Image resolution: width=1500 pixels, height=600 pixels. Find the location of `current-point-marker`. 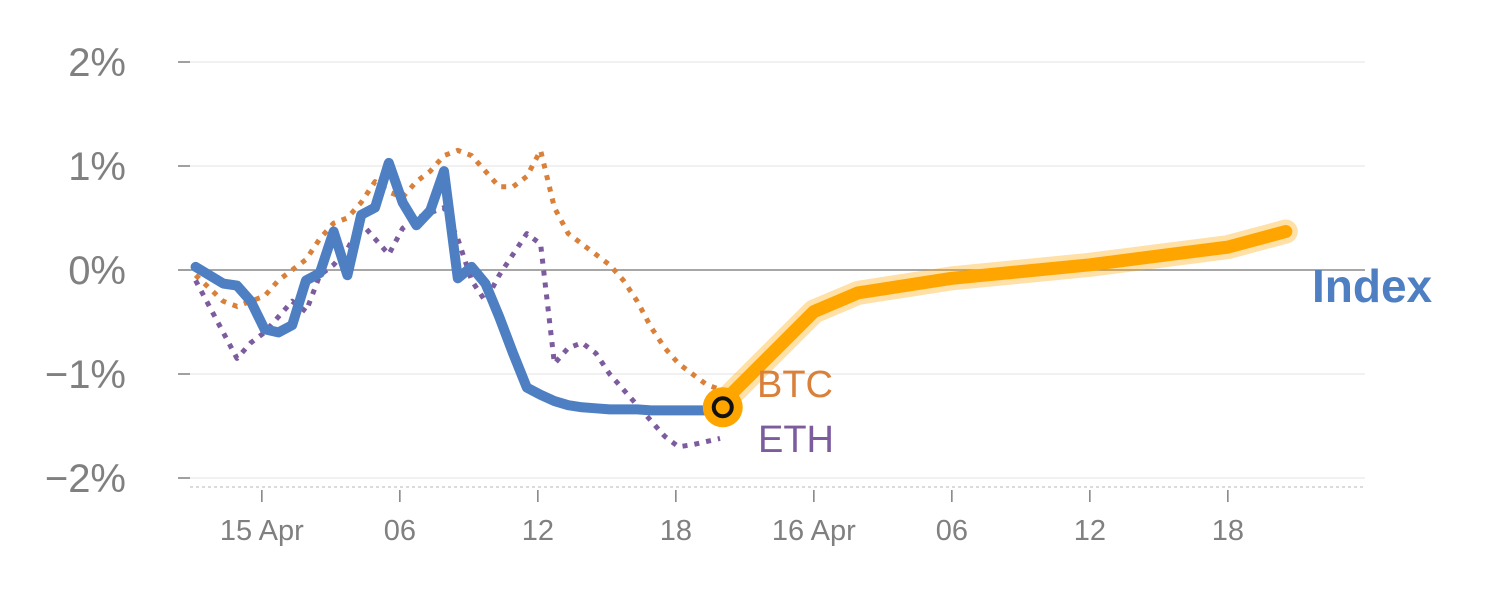

current-point-marker is located at coordinates (722, 407).